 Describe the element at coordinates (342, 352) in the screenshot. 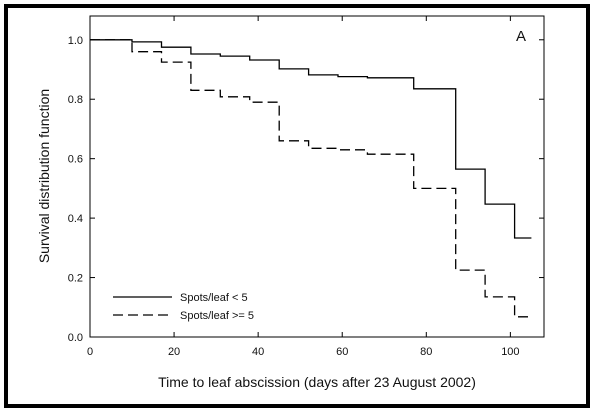

I see `x-tick-label: 60` at that location.